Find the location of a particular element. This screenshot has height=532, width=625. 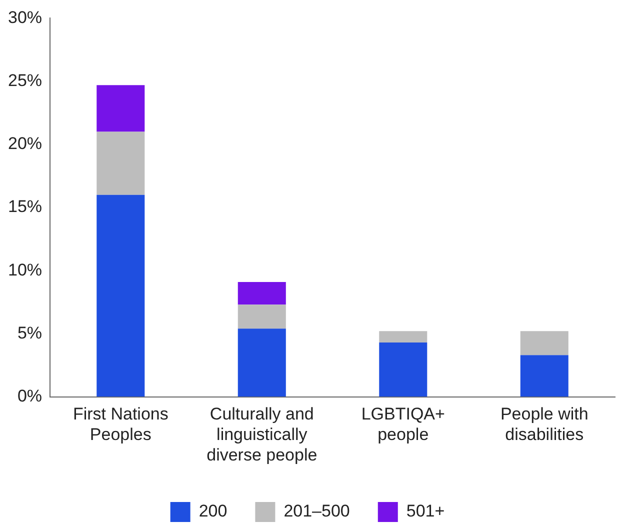

y-tick-label: 30% is located at coordinates (25, 17).